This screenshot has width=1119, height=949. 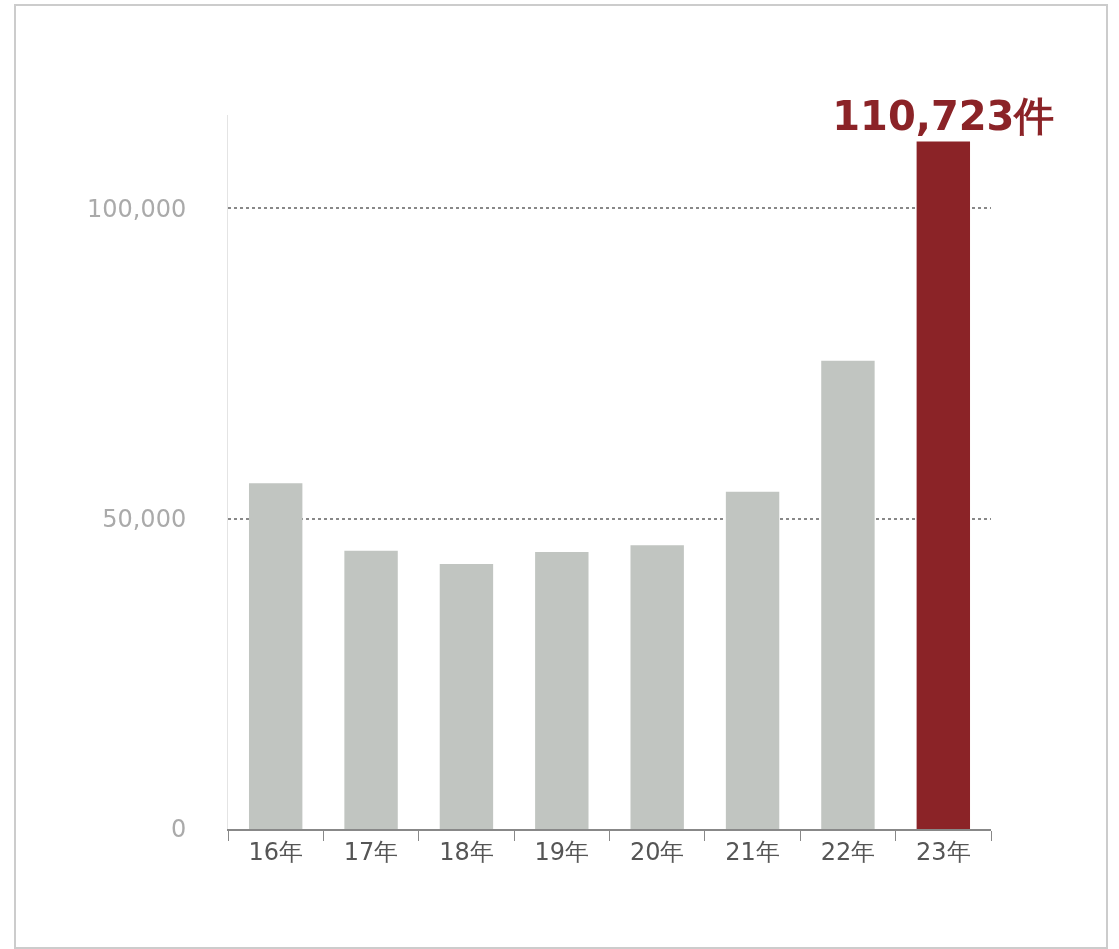 What do you see at coordinates (466, 851) in the screenshot?
I see `x-tick-label: 18年` at bounding box center [466, 851].